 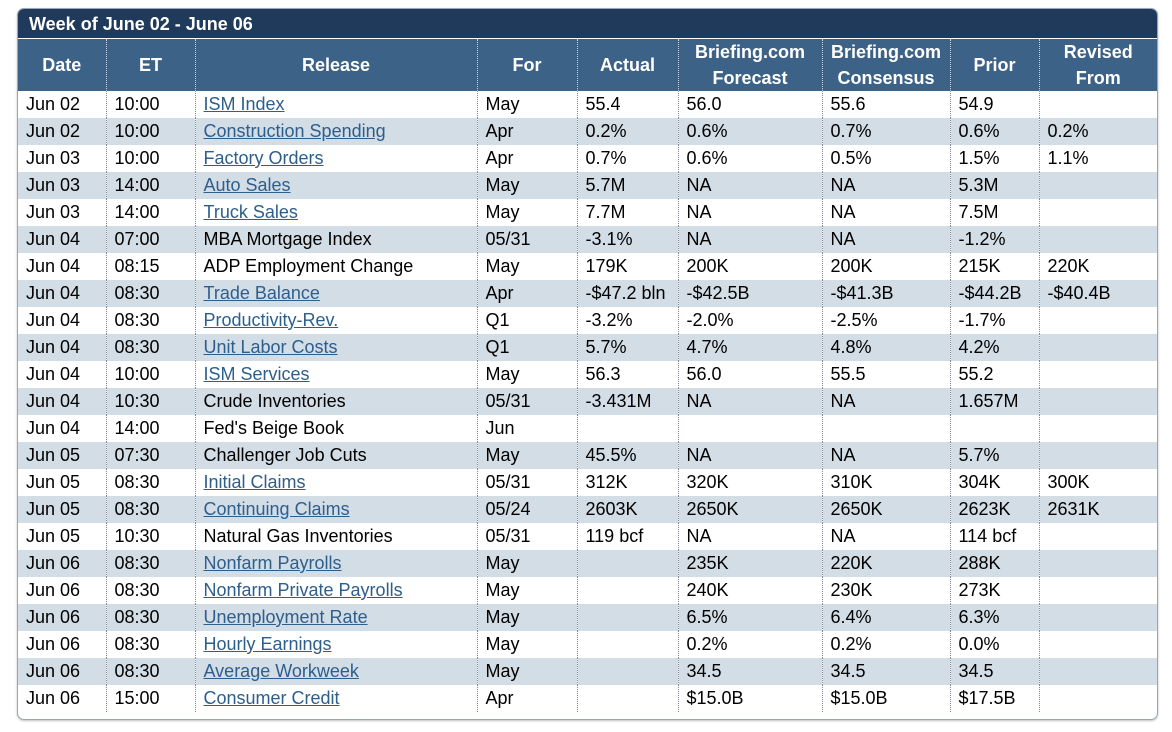 I want to click on cell-revised-from: 2631K, so click(x=1098, y=509).